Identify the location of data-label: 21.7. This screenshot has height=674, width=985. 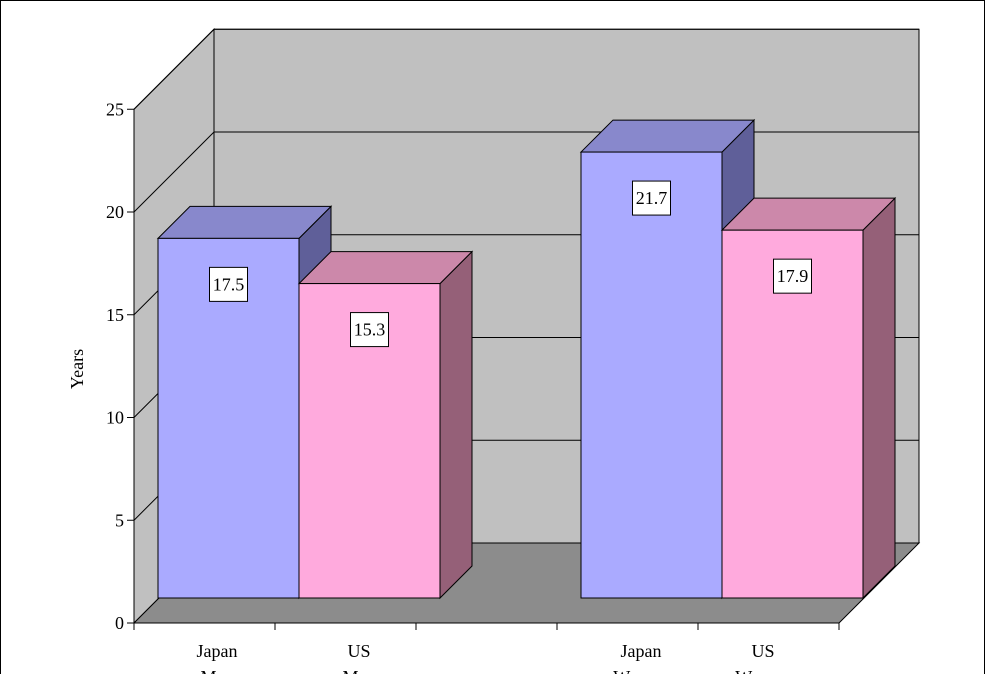
(652, 198).